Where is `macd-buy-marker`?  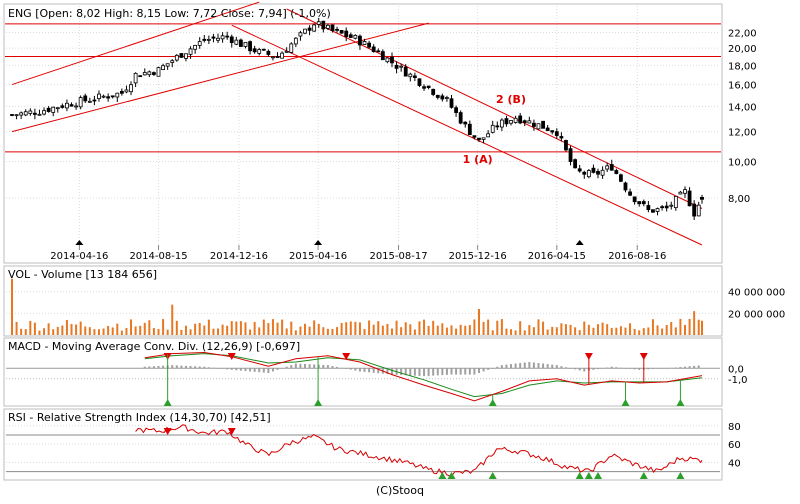 macd-buy-marker is located at coordinates (318, 402).